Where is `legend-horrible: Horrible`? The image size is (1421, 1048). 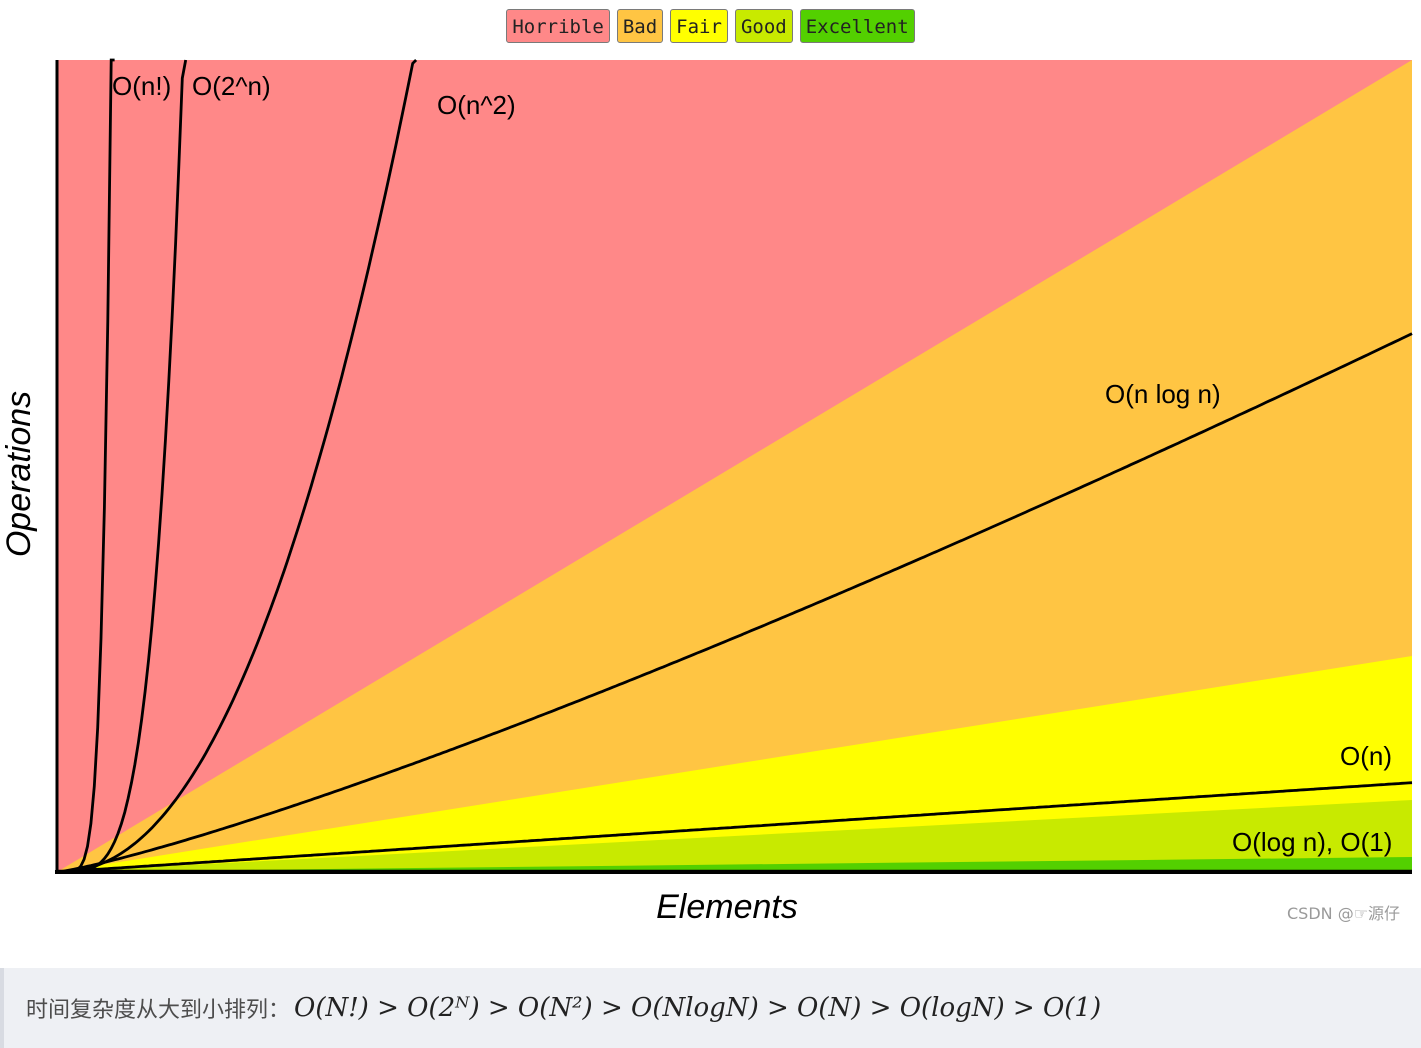 legend-horrible: Horrible is located at coordinates (558, 26).